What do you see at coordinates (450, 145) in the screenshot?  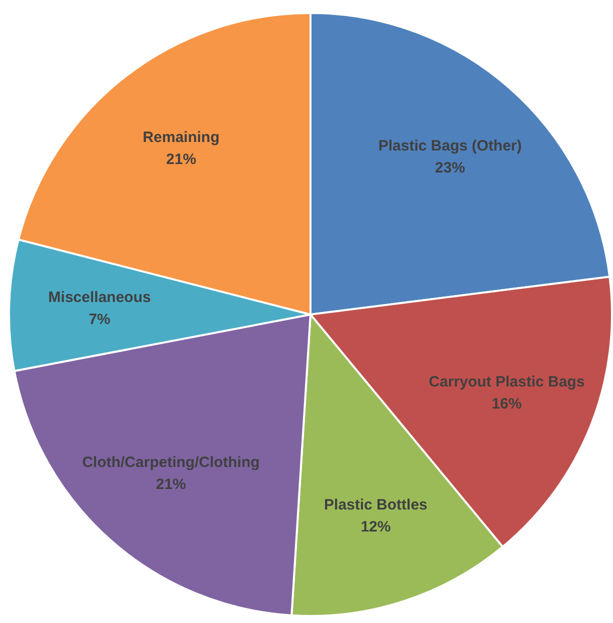 I see `slice-label: Plastic Bags (Other)` at bounding box center [450, 145].